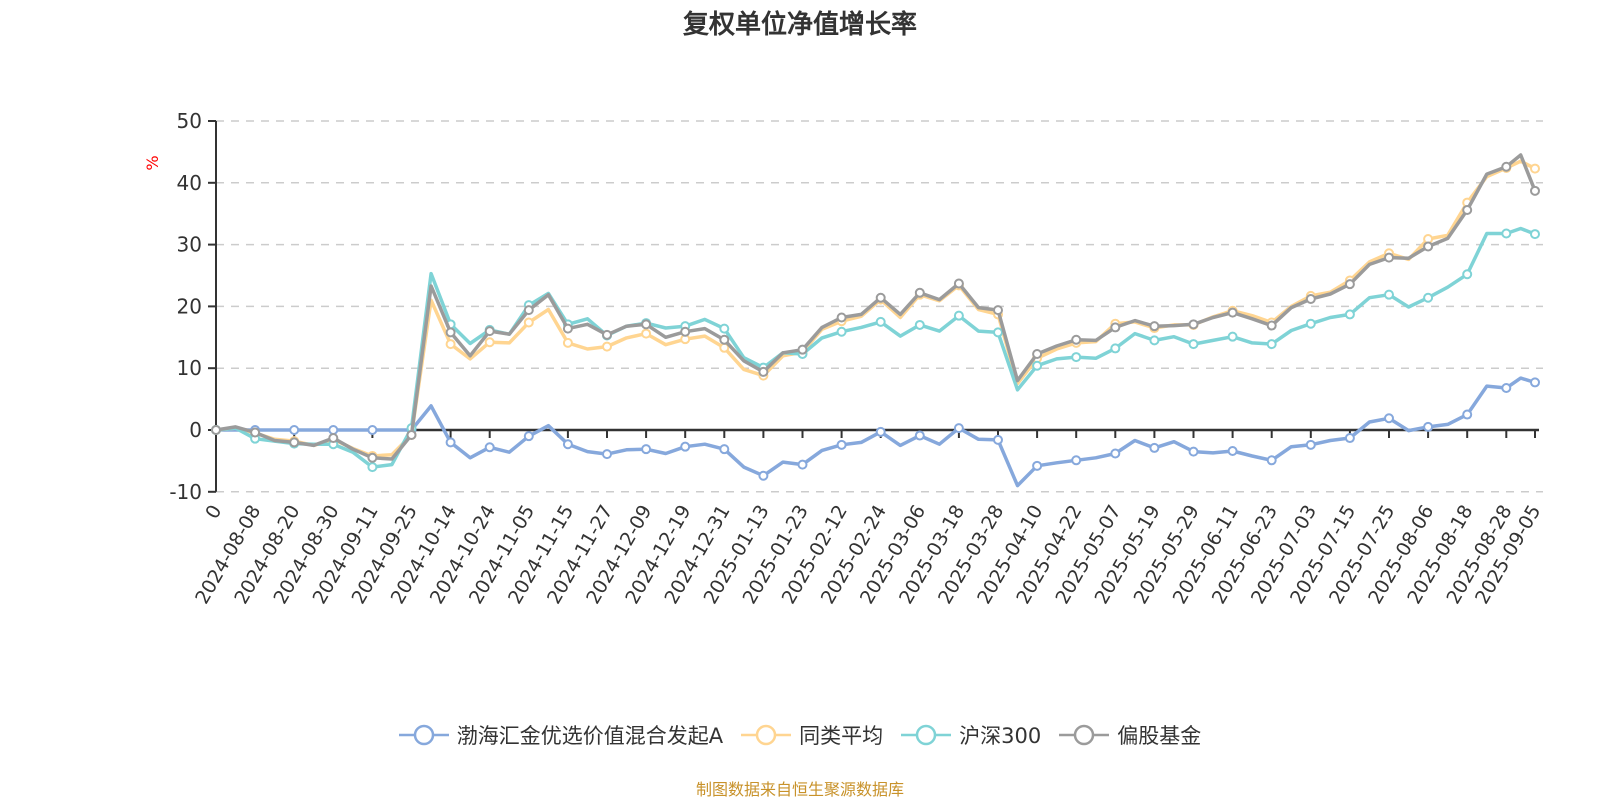 The image size is (1600, 800). I want to click on y-tick-label: 40, so click(189, 183).